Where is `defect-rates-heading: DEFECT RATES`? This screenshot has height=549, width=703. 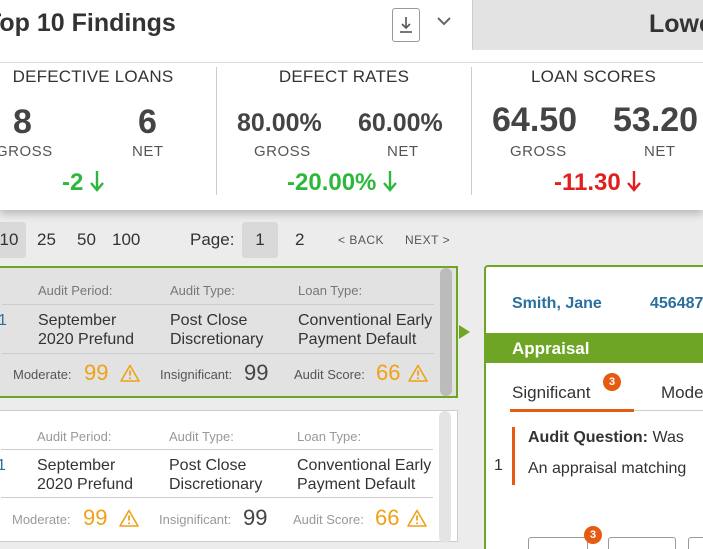 defect-rates-heading: DEFECT RATES is located at coordinates (344, 76).